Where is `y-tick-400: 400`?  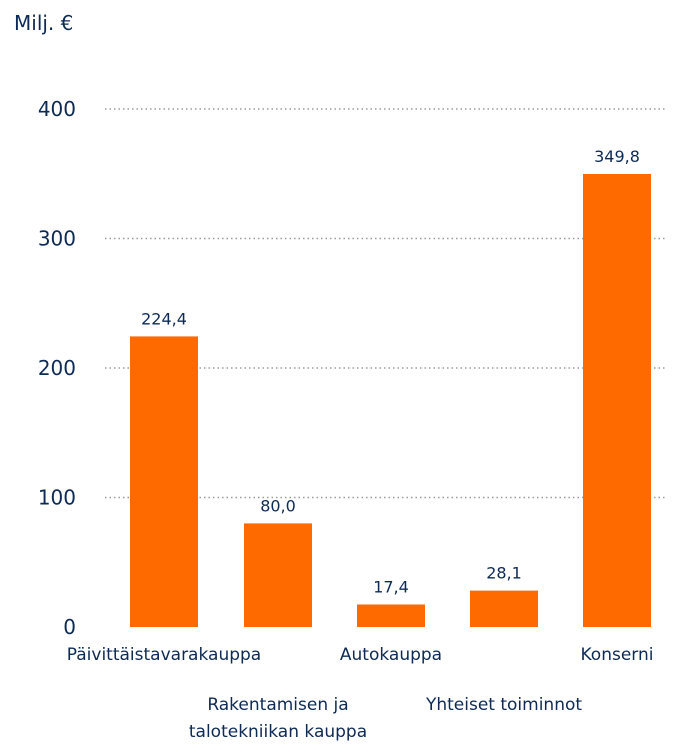 y-tick-400: 400 is located at coordinates (57, 109).